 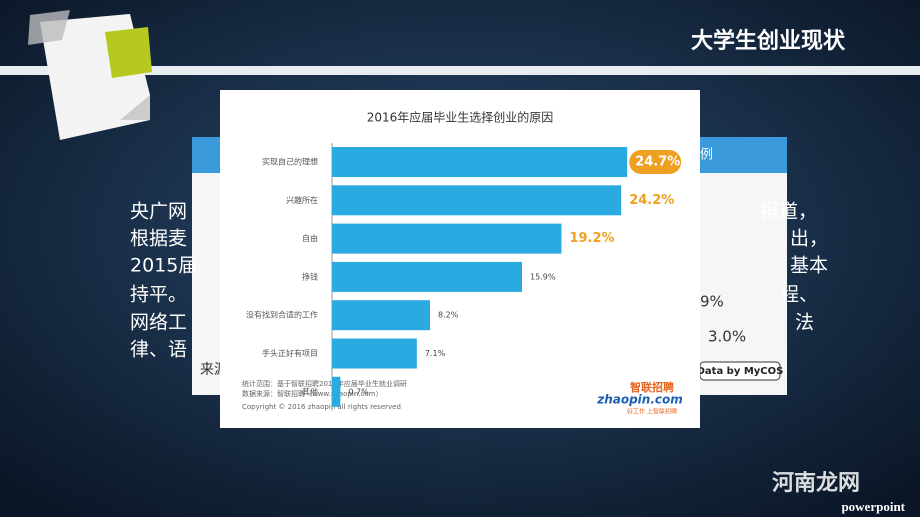 What do you see at coordinates (163, 266) in the screenshot?
I see `body-text: 2015届` at bounding box center [163, 266].